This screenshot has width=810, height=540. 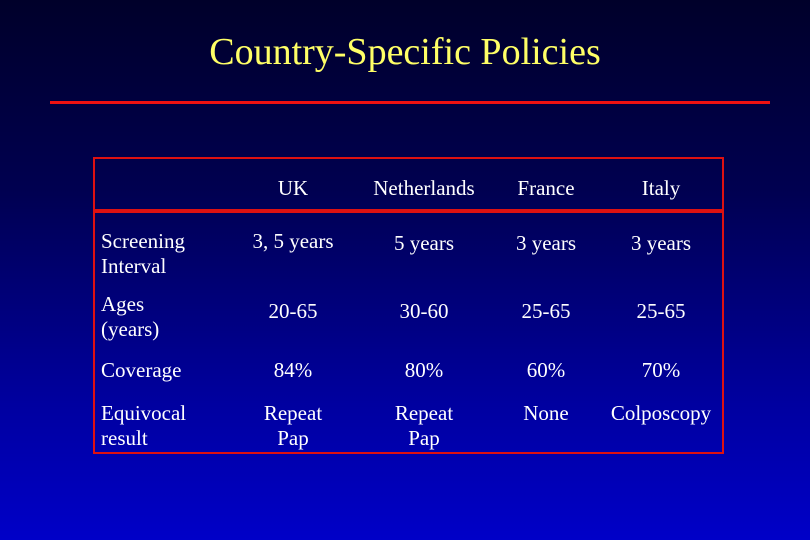 I want to click on table-cell: 70%, so click(x=661, y=370).